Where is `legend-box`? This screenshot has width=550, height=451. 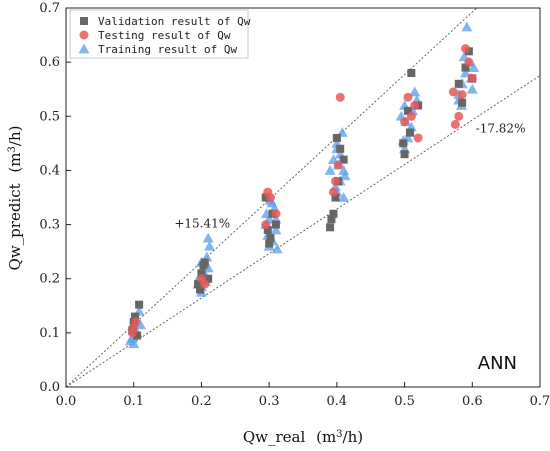
legend-box is located at coordinates (159, 34).